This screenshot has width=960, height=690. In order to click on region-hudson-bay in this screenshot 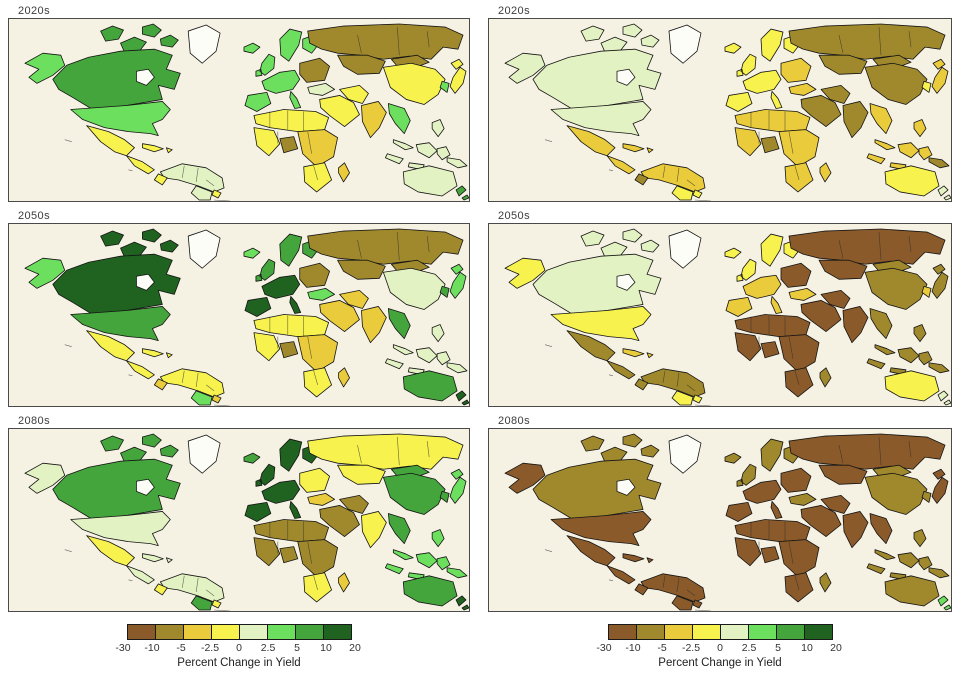, I will do `click(626, 77)`.